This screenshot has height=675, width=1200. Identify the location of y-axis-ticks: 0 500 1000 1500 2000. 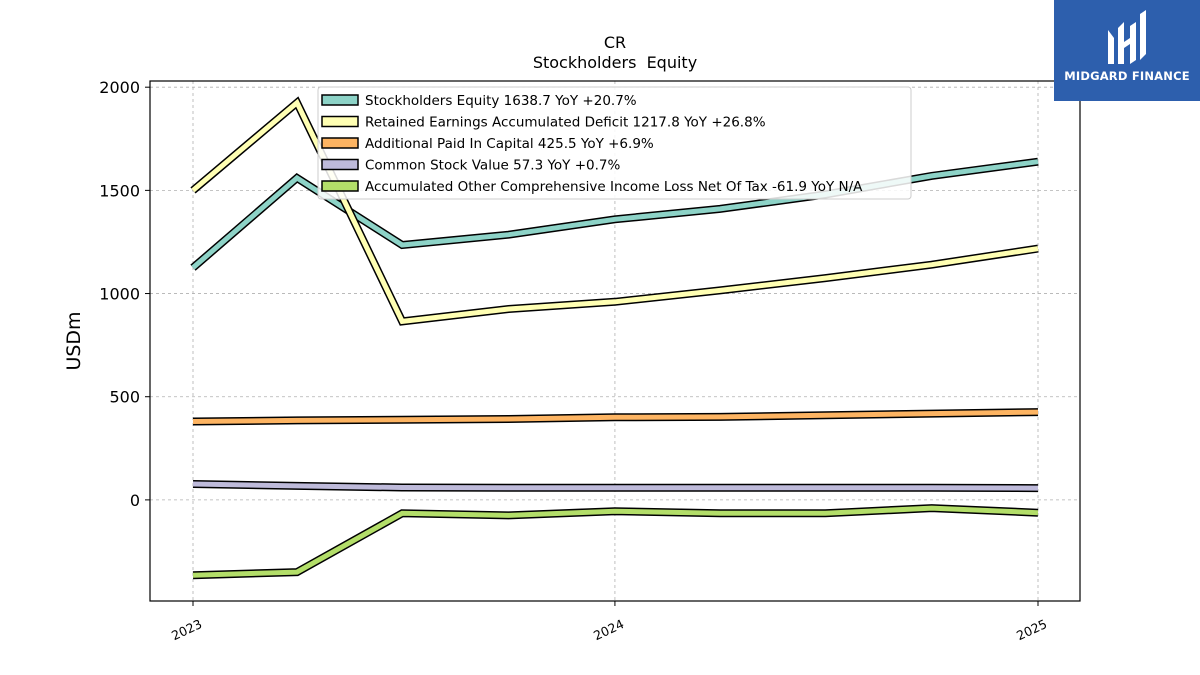
(124, 294).